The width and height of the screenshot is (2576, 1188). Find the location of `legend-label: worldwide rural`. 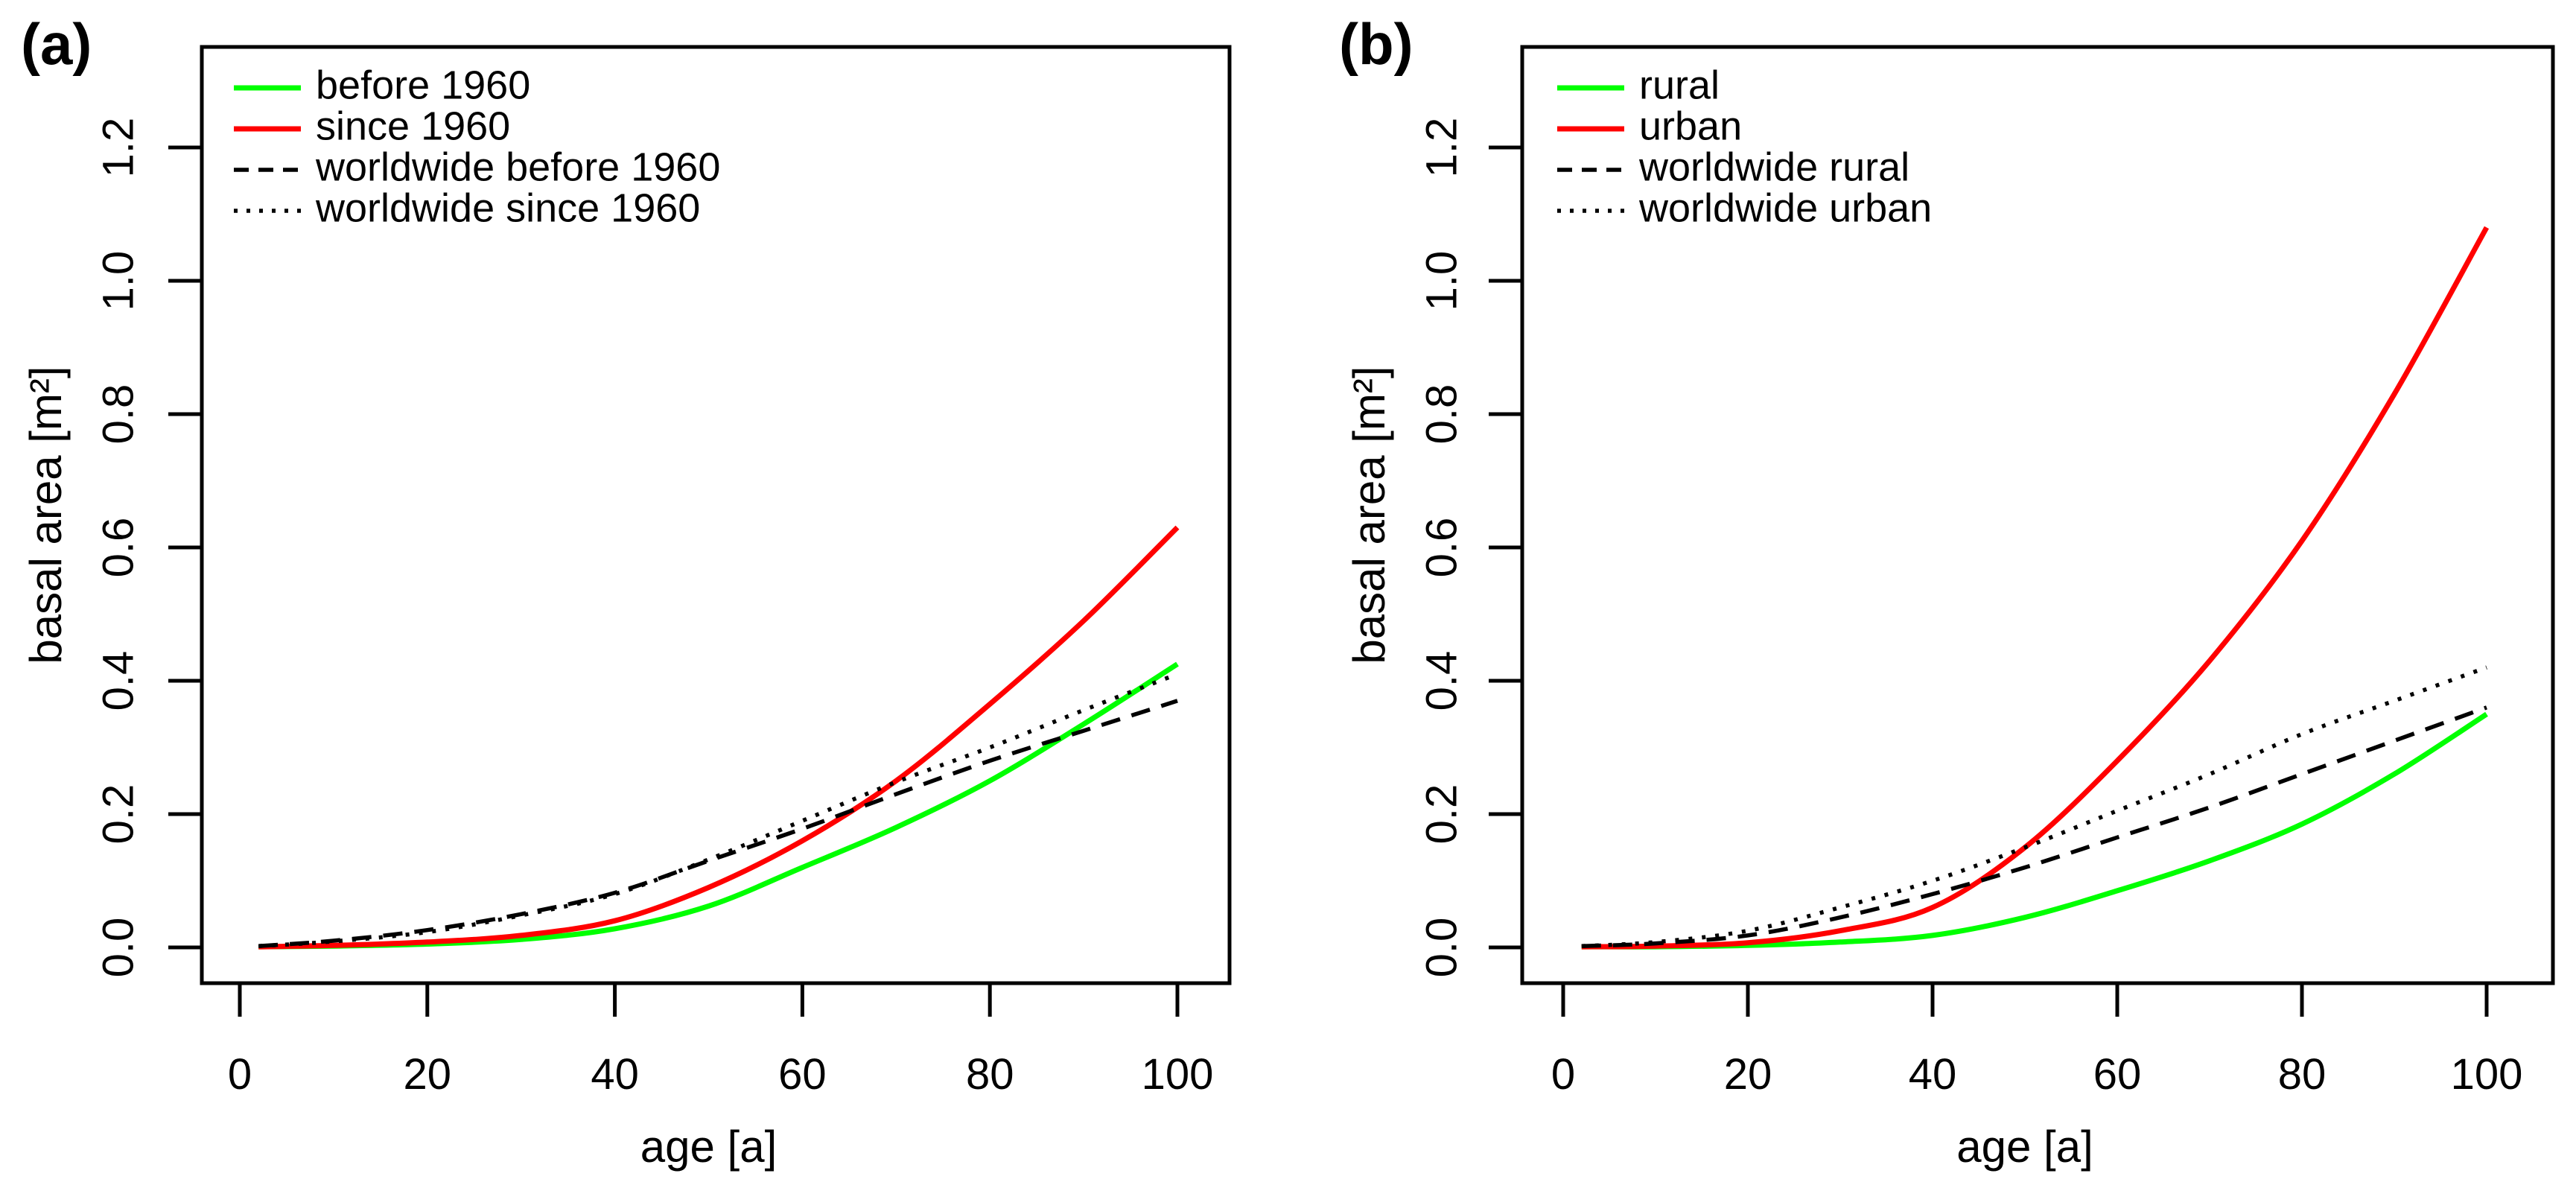

legend-label: worldwide rural is located at coordinates (1773, 166).